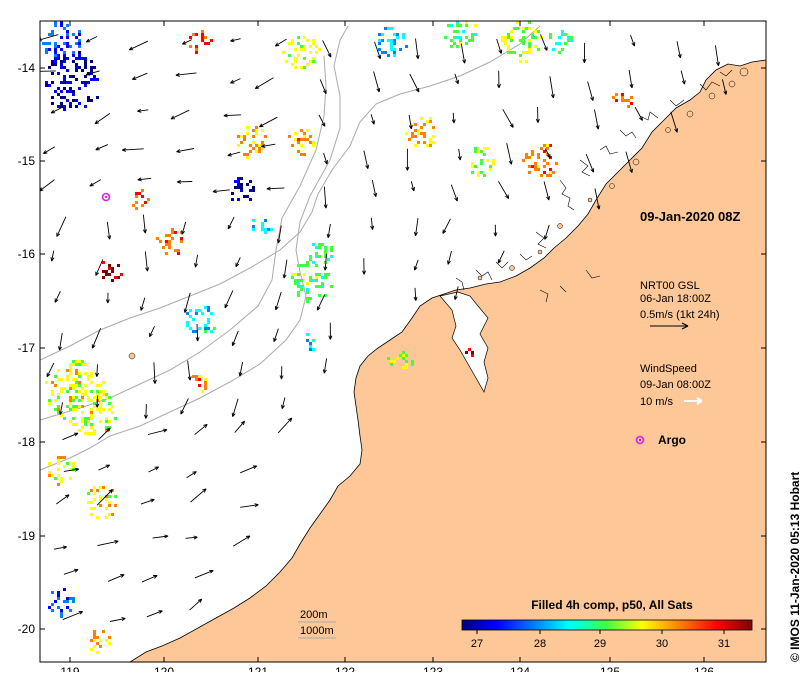 This screenshot has width=809, height=677. Describe the element at coordinates (164, 668) in the screenshot. I see `x-tick-label: 120` at that location.